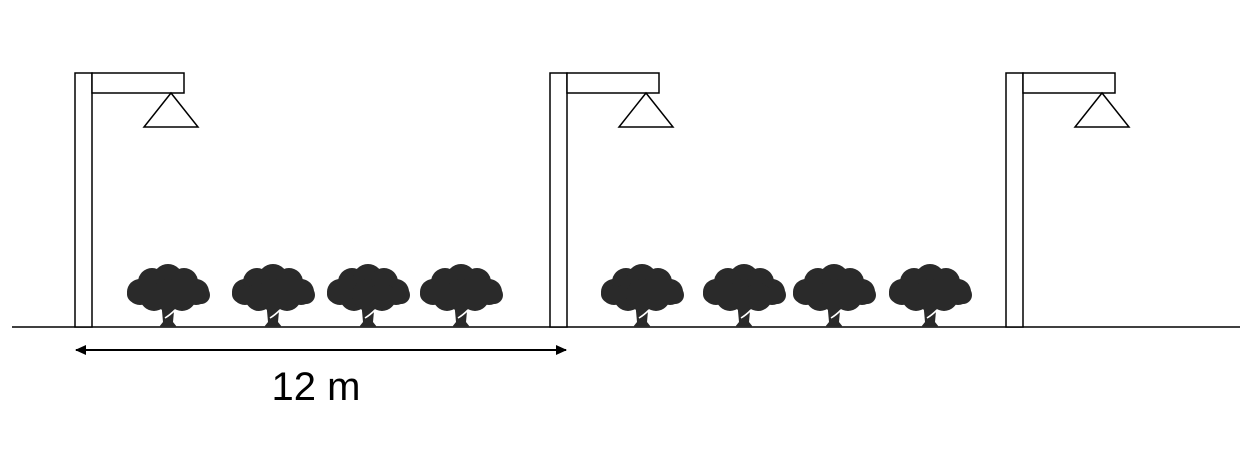 This screenshot has height=468, width=1253. Describe the element at coordinates (316, 387) in the screenshot. I see `dimension-label: 12 m` at that location.